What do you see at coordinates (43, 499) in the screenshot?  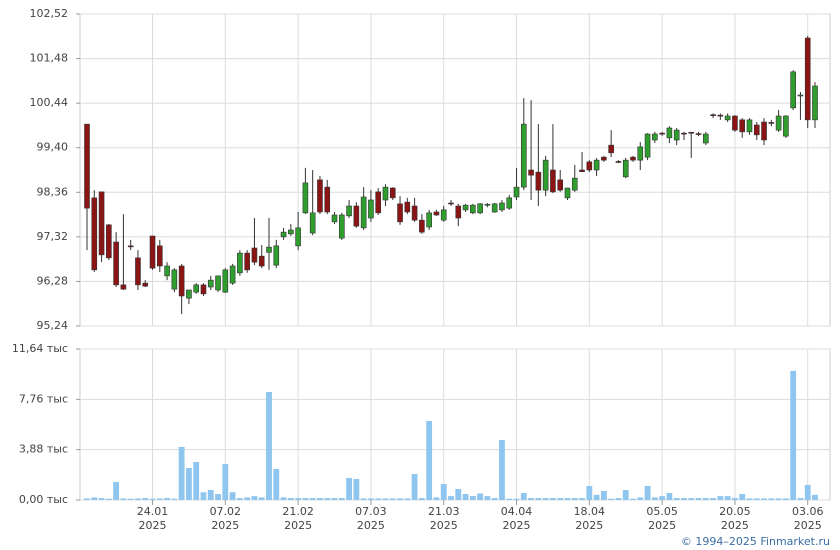 I see `y-tick-label: 0,00 тыс` at bounding box center [43, 499].